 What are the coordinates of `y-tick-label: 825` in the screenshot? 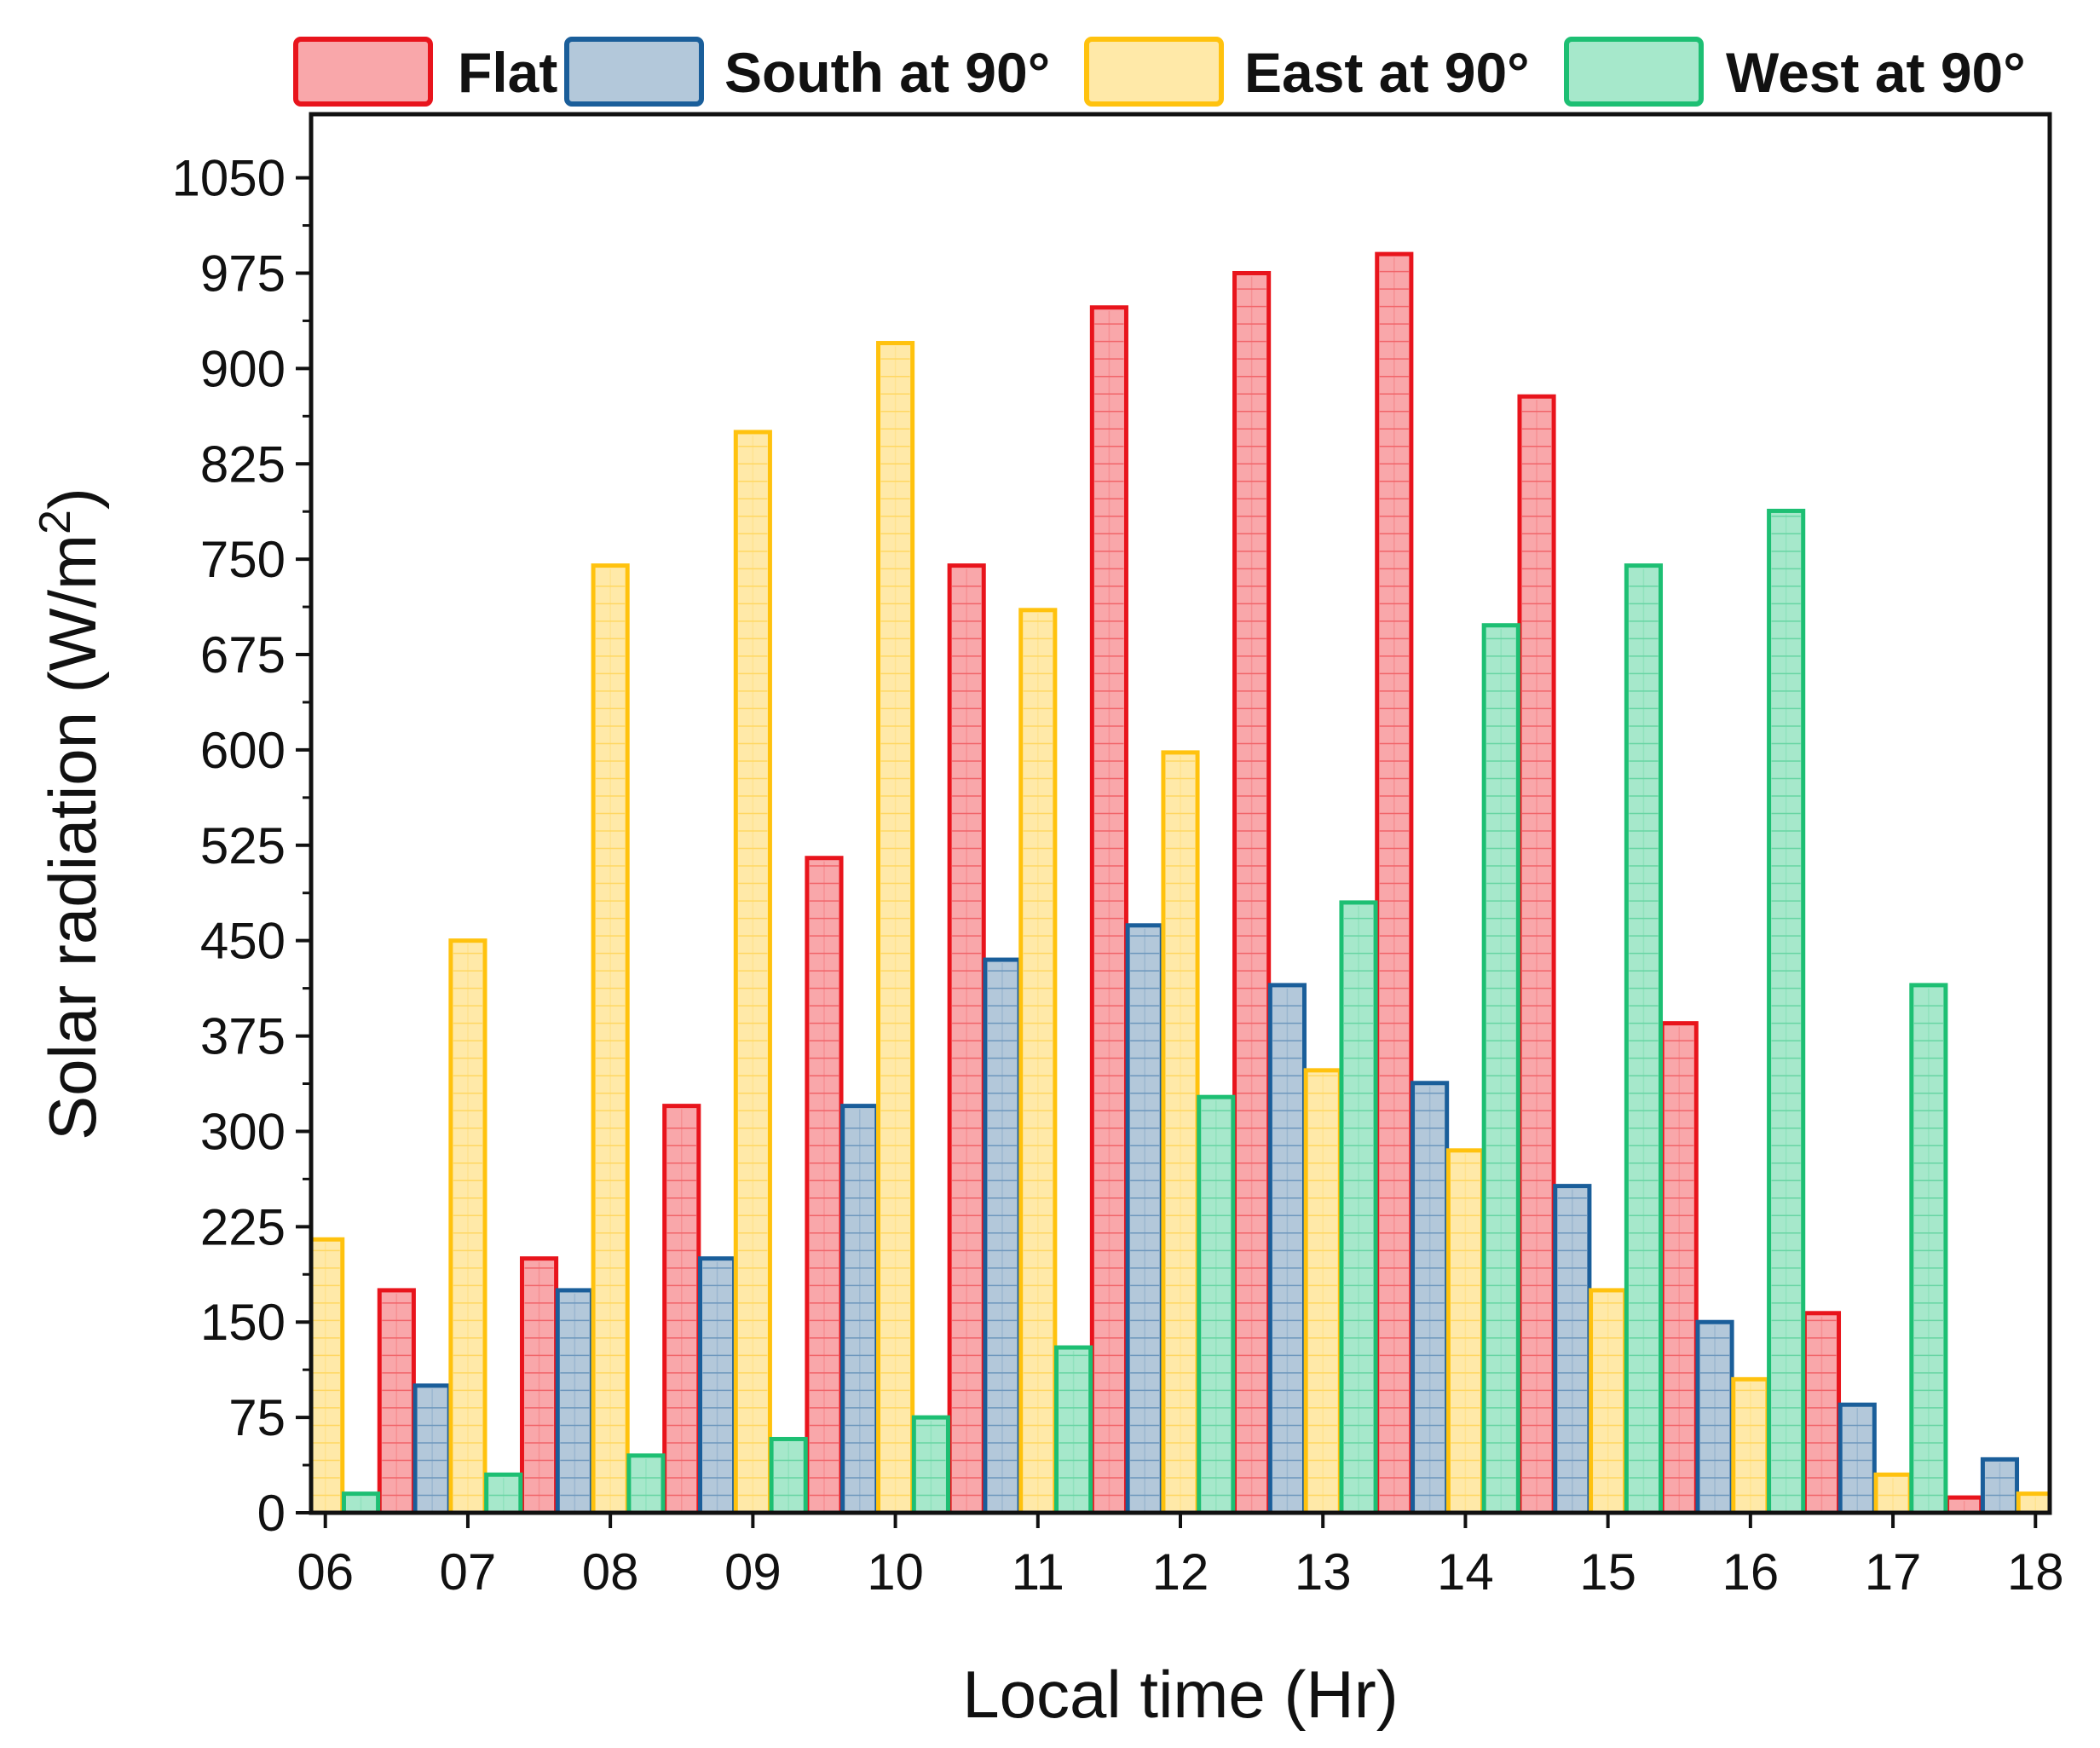 It's located at (243, 465).